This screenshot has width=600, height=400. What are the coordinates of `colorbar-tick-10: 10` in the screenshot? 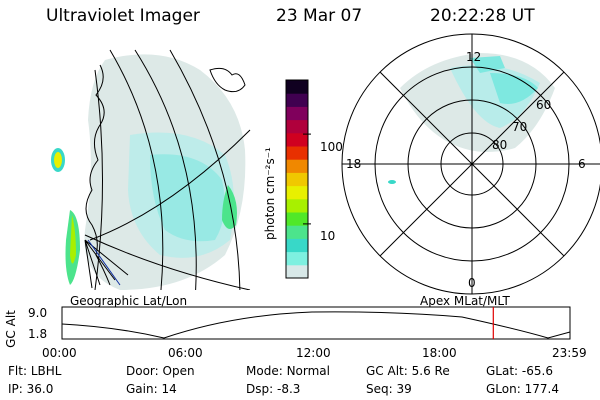 It's located at (328, 236).